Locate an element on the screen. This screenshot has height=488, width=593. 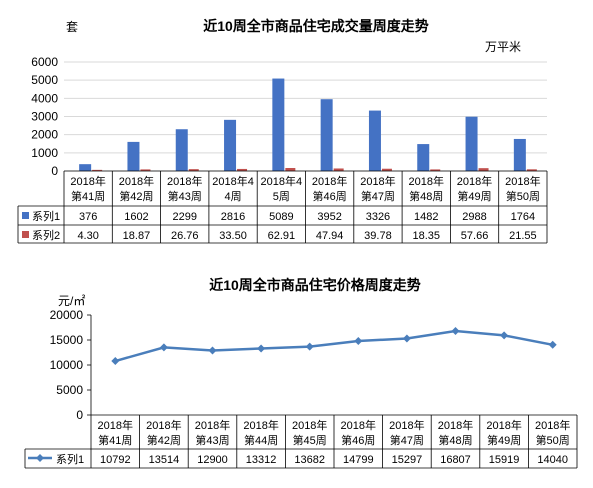
x-category-label-line1: 2018年4 is located at coordinates (282, 181).